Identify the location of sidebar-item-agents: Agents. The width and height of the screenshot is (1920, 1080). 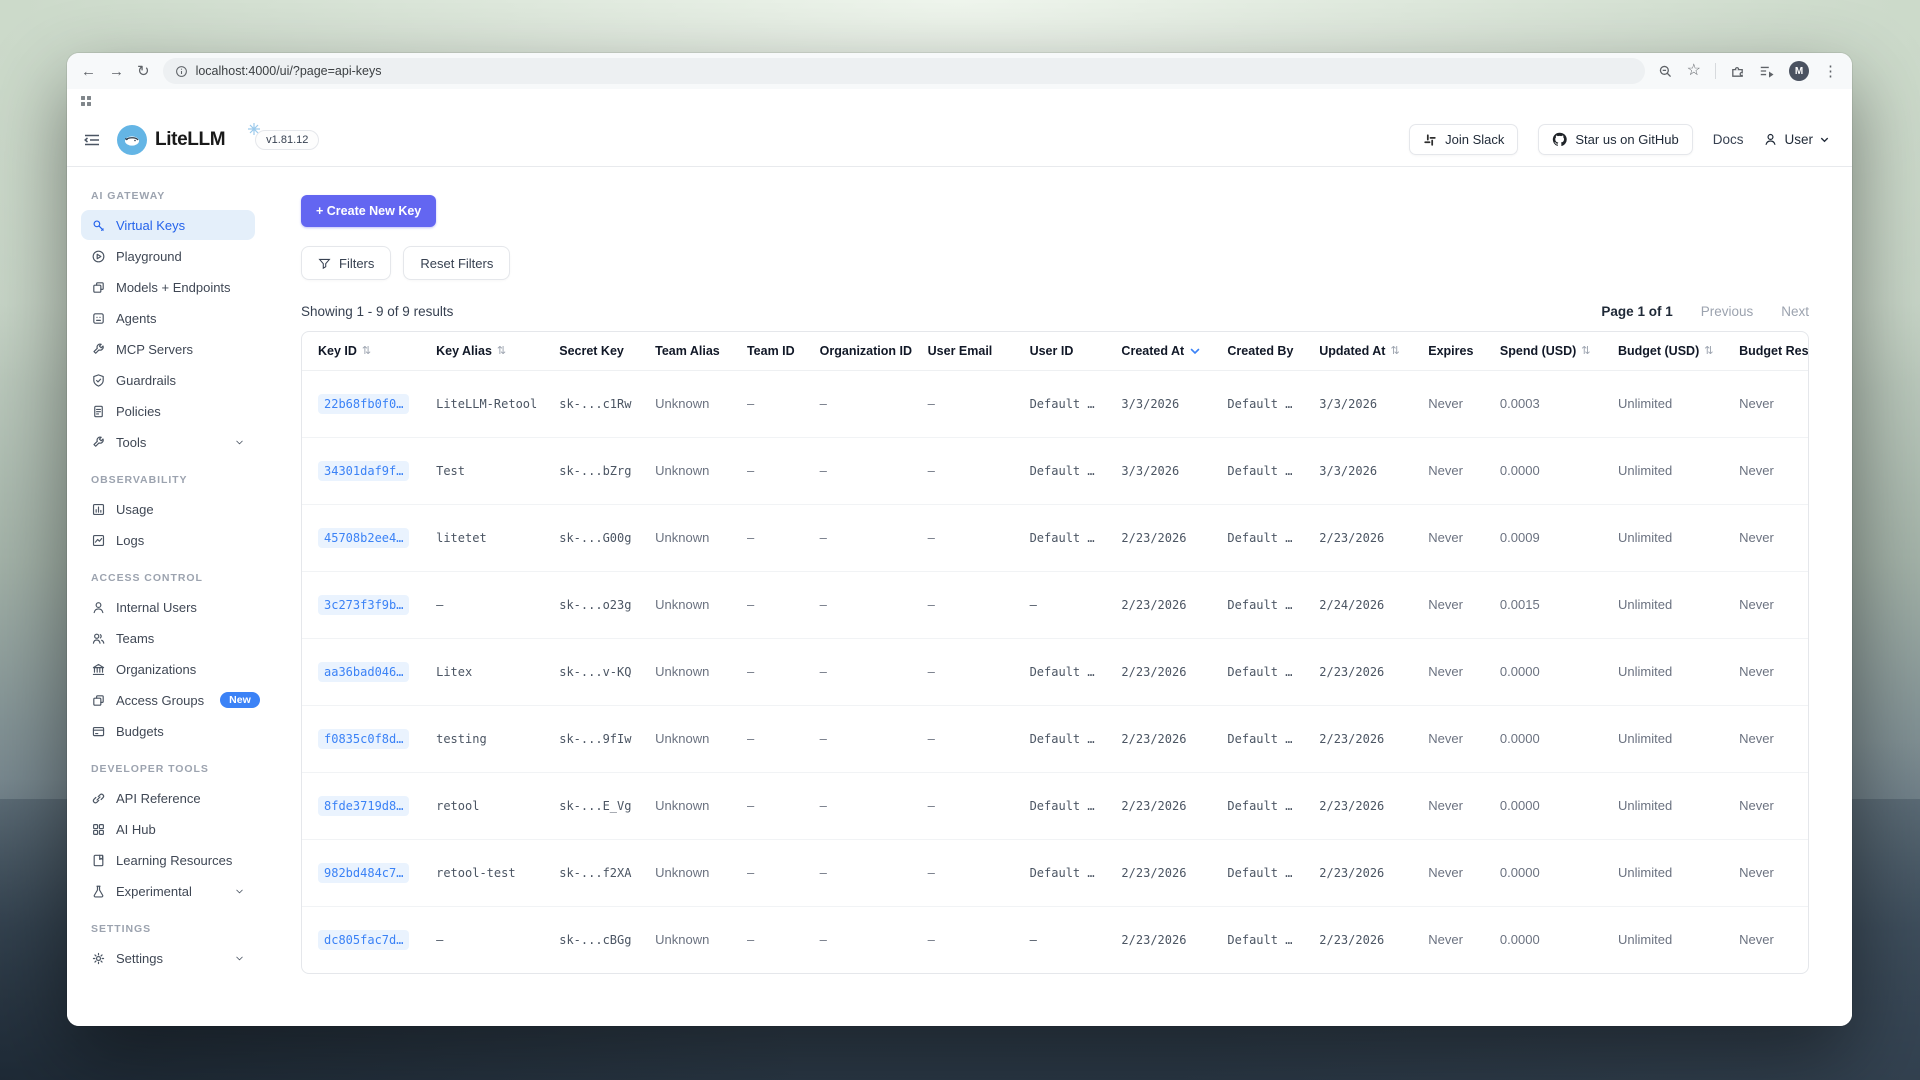
(168, 318).